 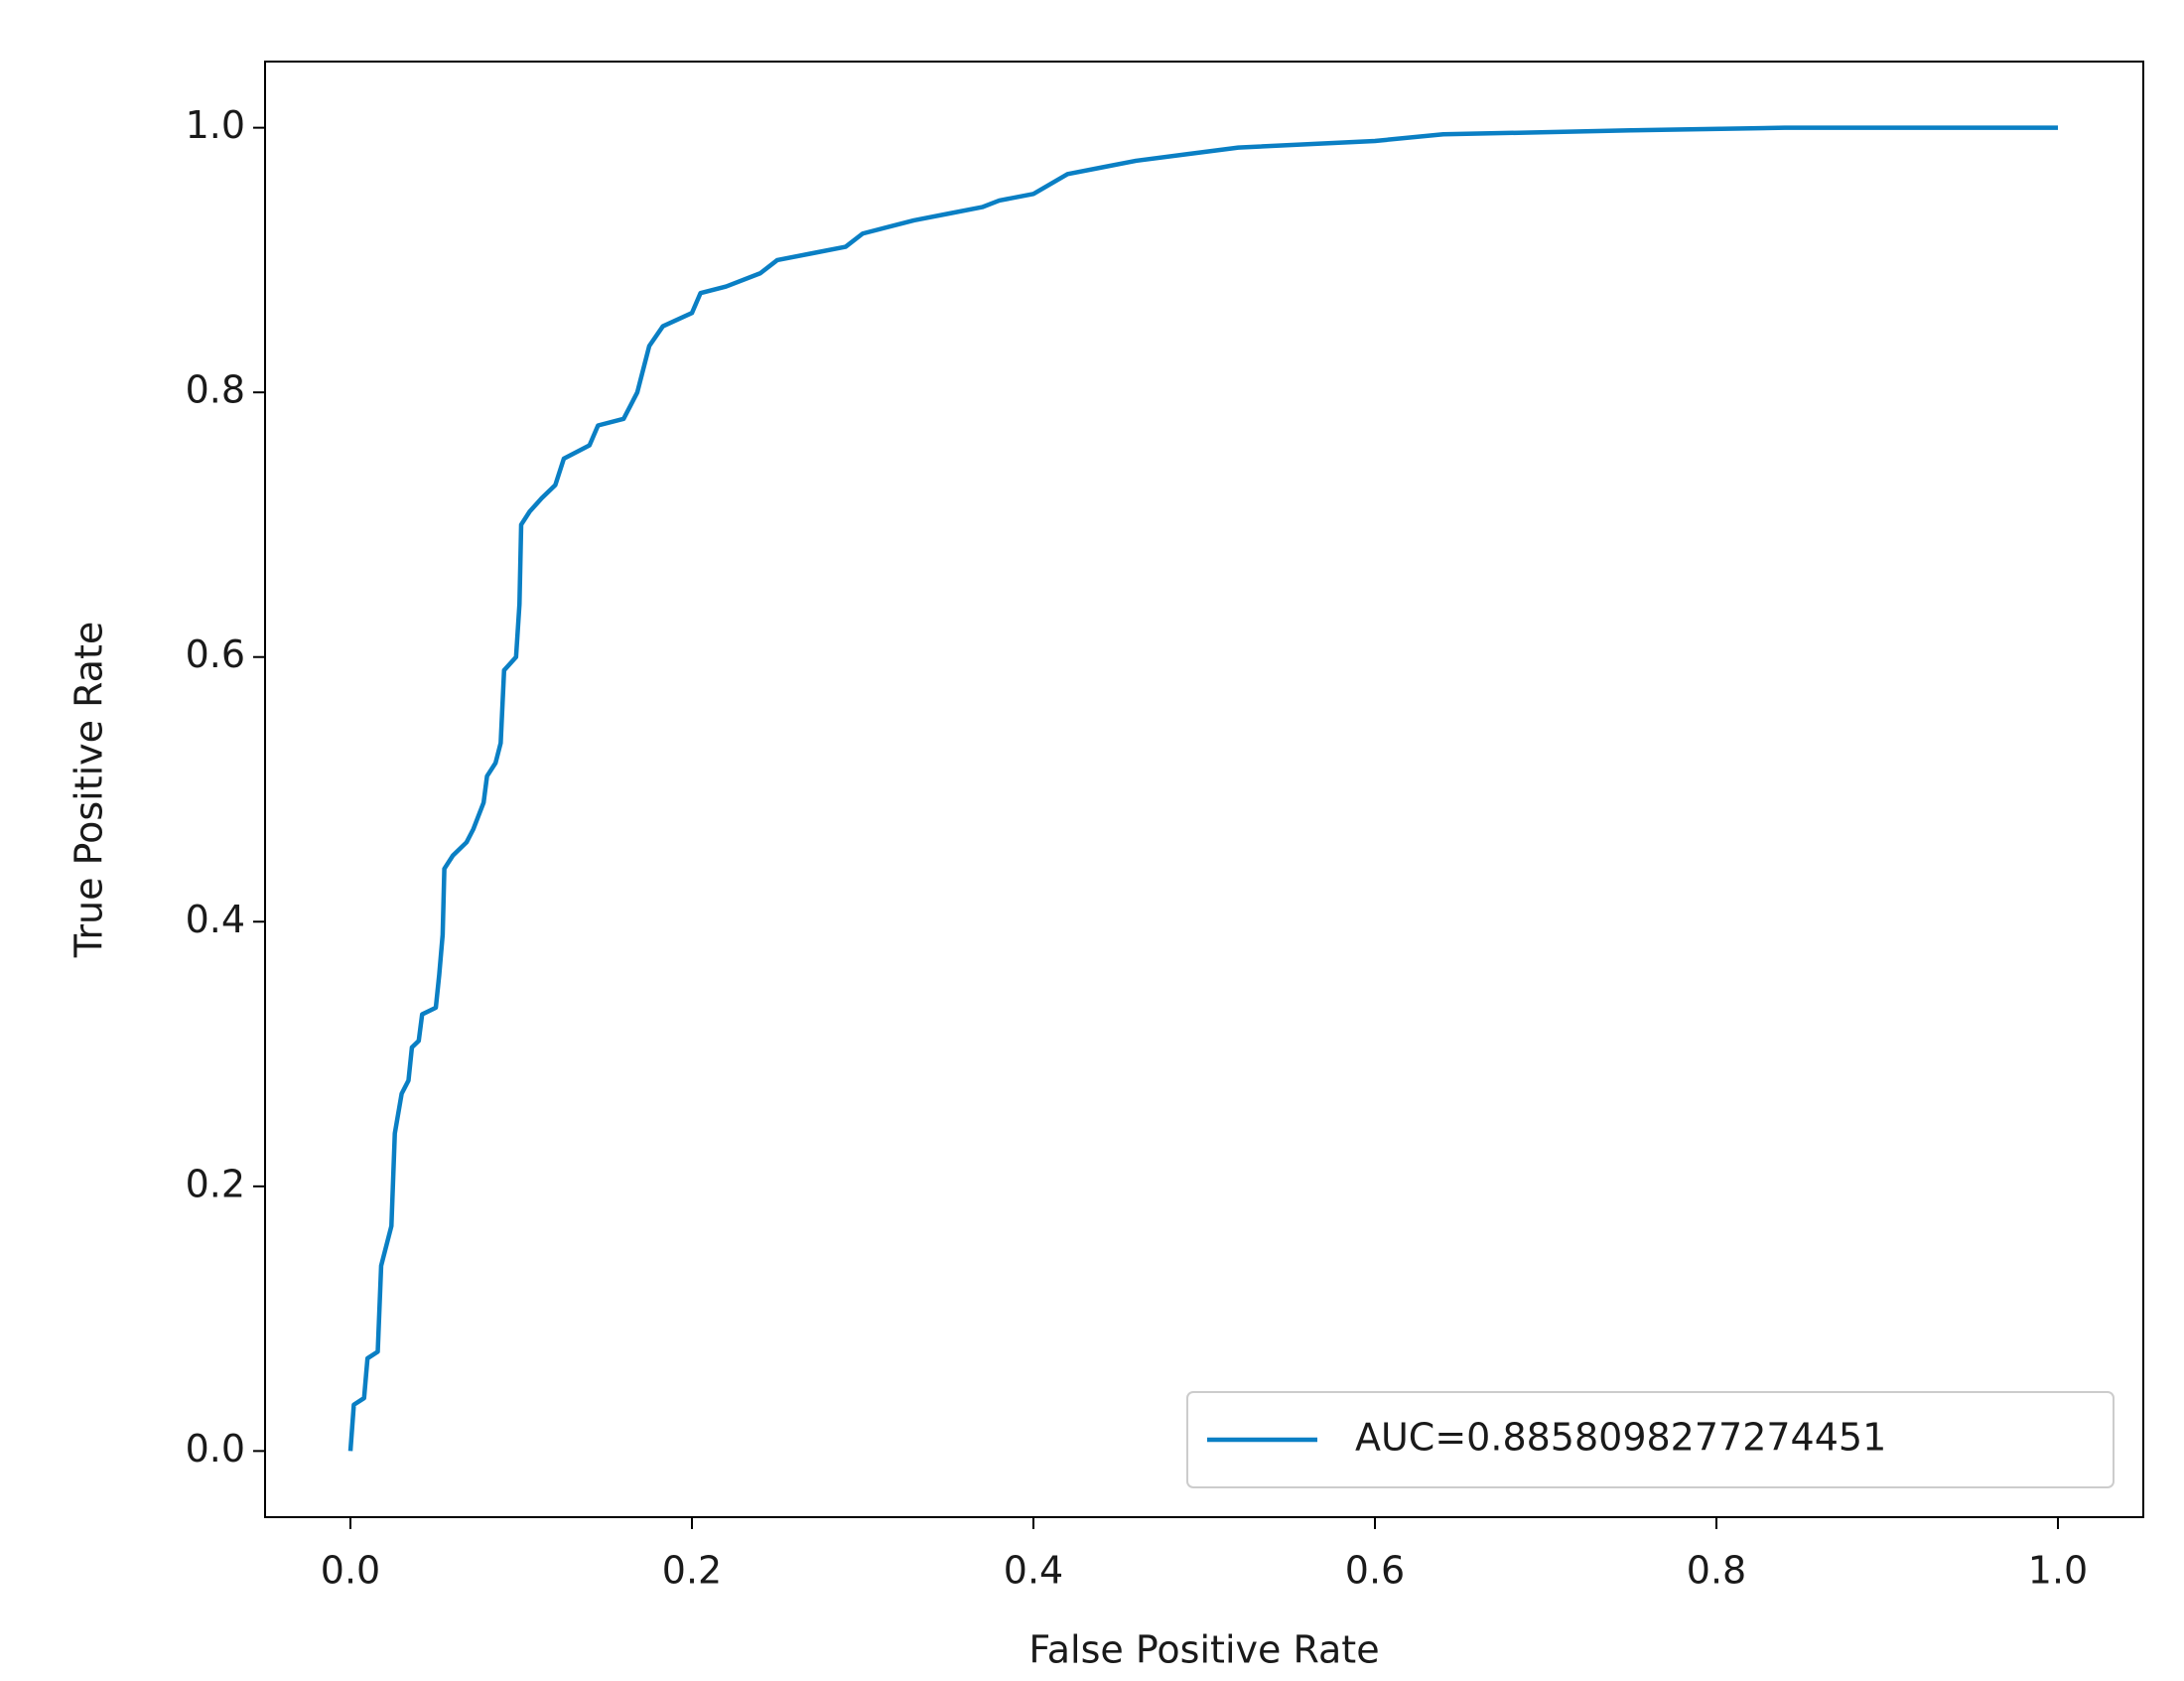 What do you see at coordinates (1716, 1571) in the screenshot?
I see `x-tick-label: 0.8` at bounding box center [1716, 1571].